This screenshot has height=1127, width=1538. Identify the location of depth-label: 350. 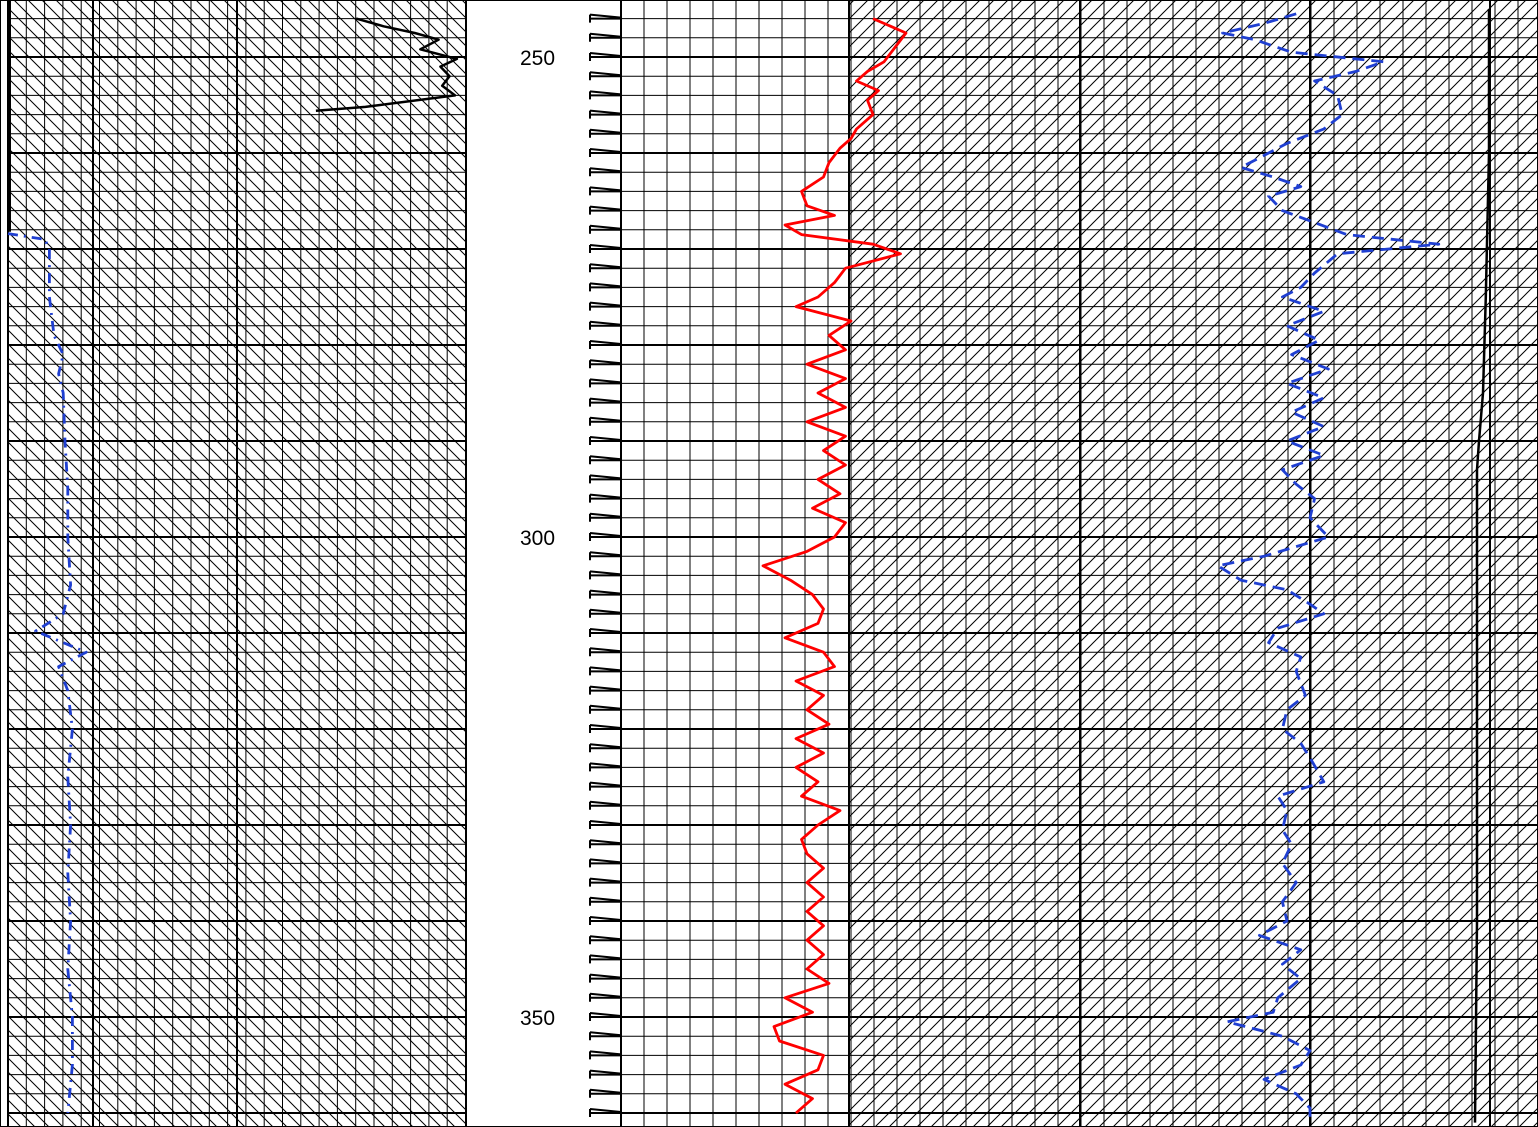
(537, 1018).